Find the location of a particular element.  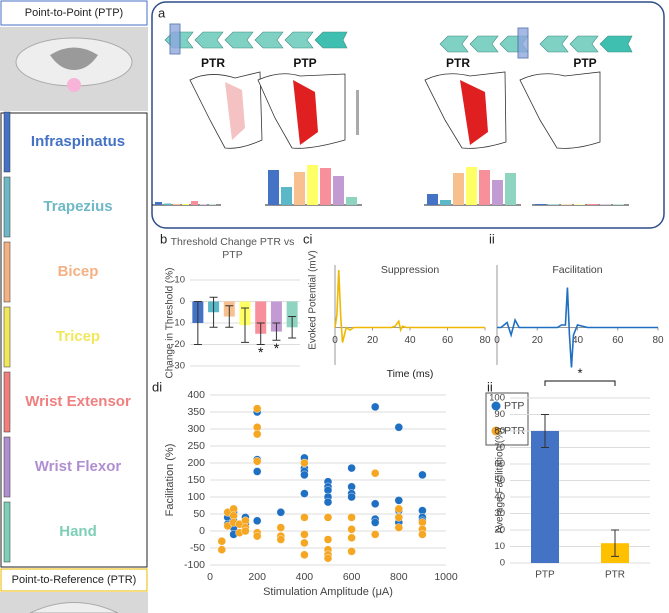

y-axis-label: Facilitation (%) is located at coordinates (170, 480).